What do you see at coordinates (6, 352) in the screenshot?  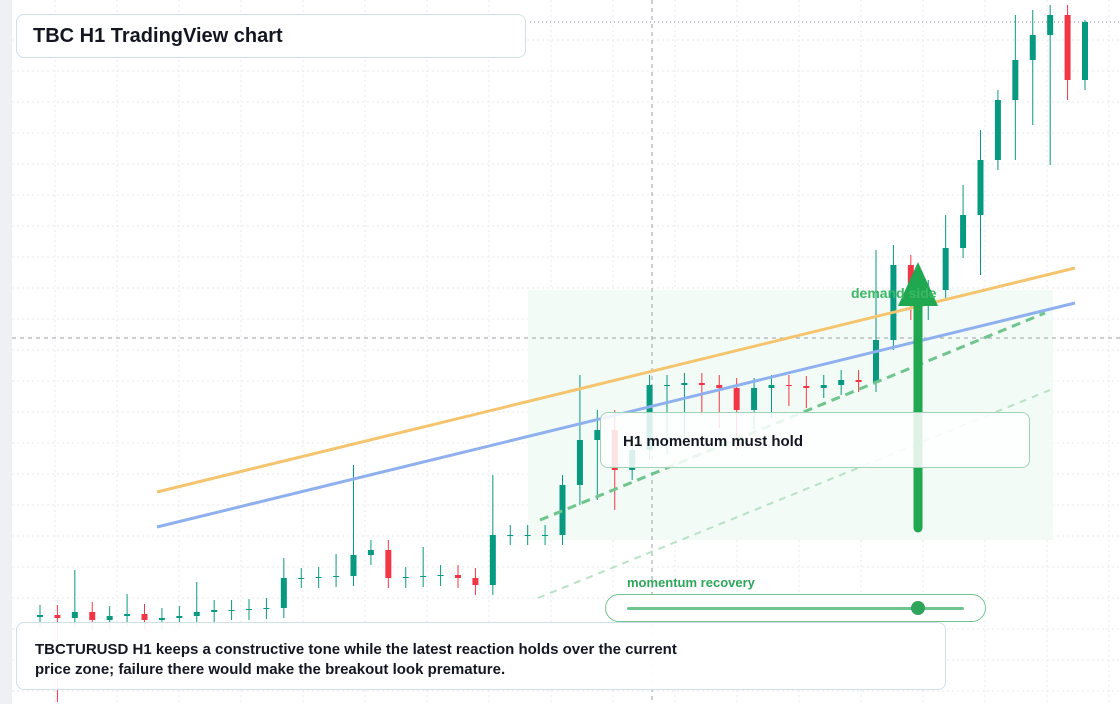 I see `left-rail` at bounding box center [6, 352].